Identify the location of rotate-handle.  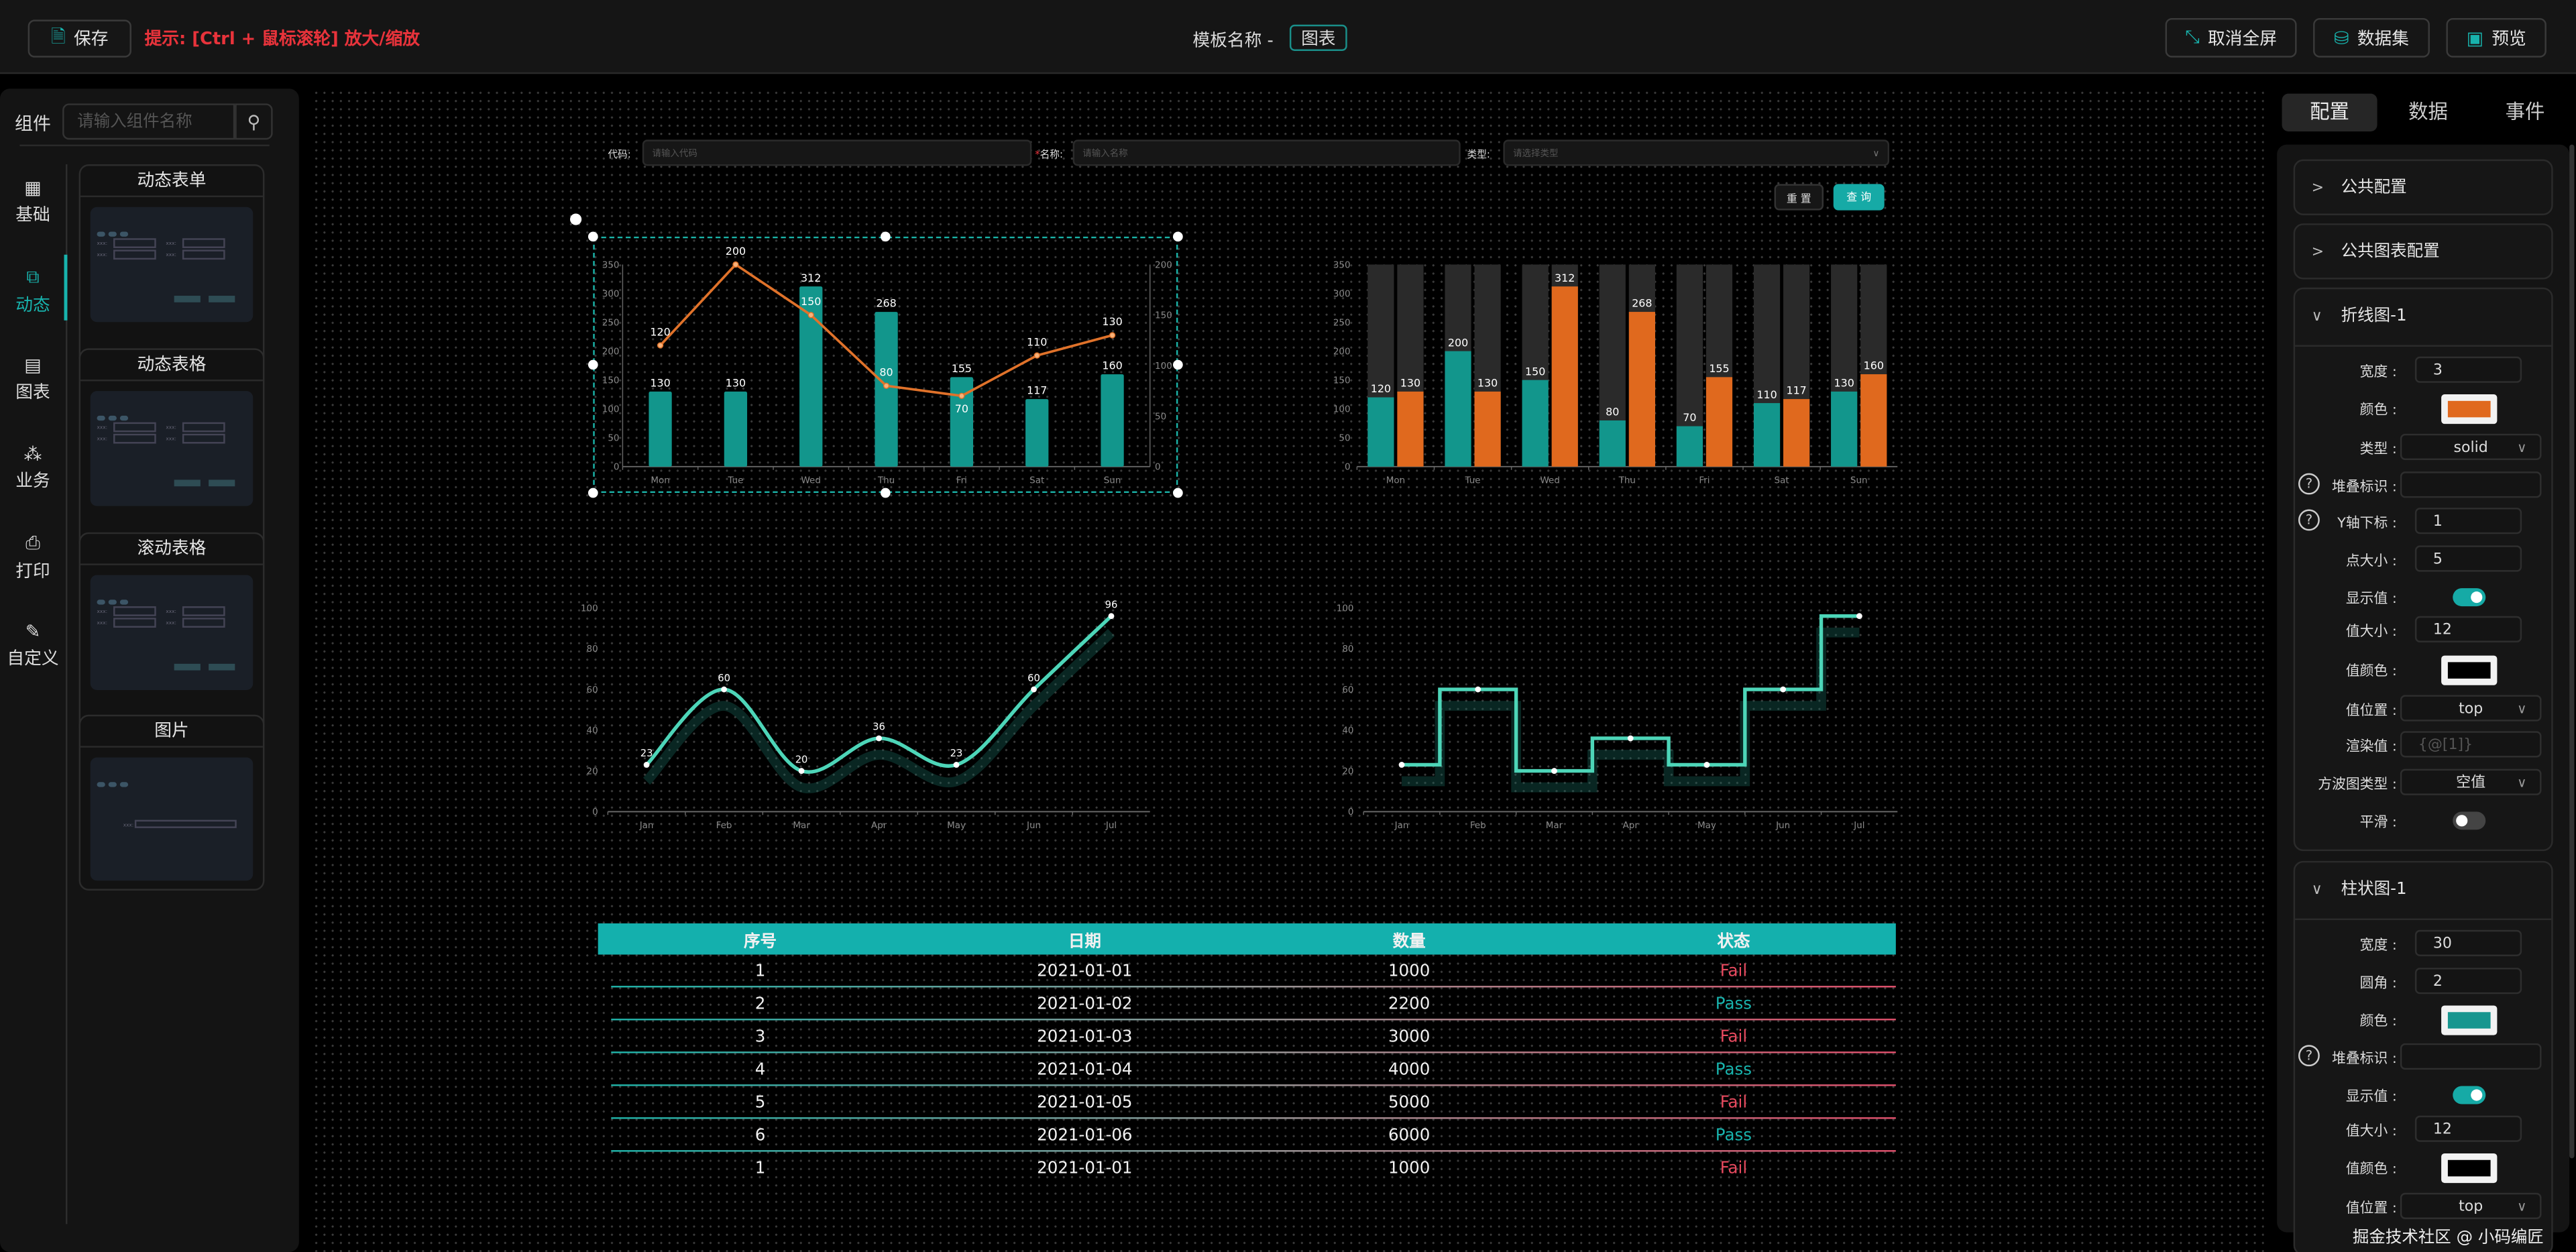
(576, 219).